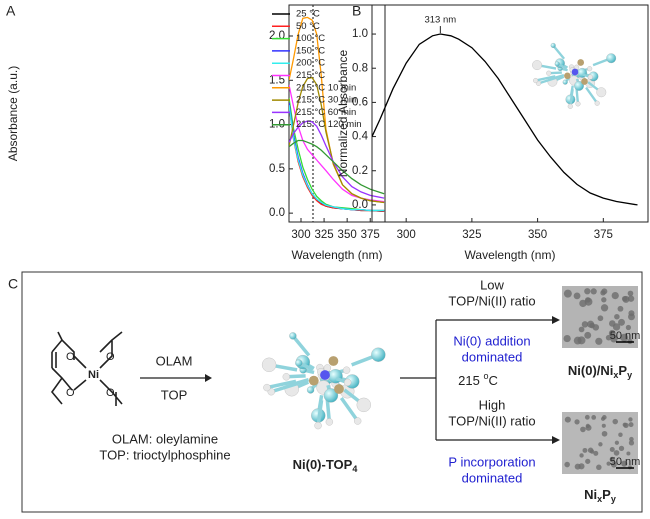  Describe the element at coordinates (492, 356) in the screenshot. I see `result: dominated` at that location.